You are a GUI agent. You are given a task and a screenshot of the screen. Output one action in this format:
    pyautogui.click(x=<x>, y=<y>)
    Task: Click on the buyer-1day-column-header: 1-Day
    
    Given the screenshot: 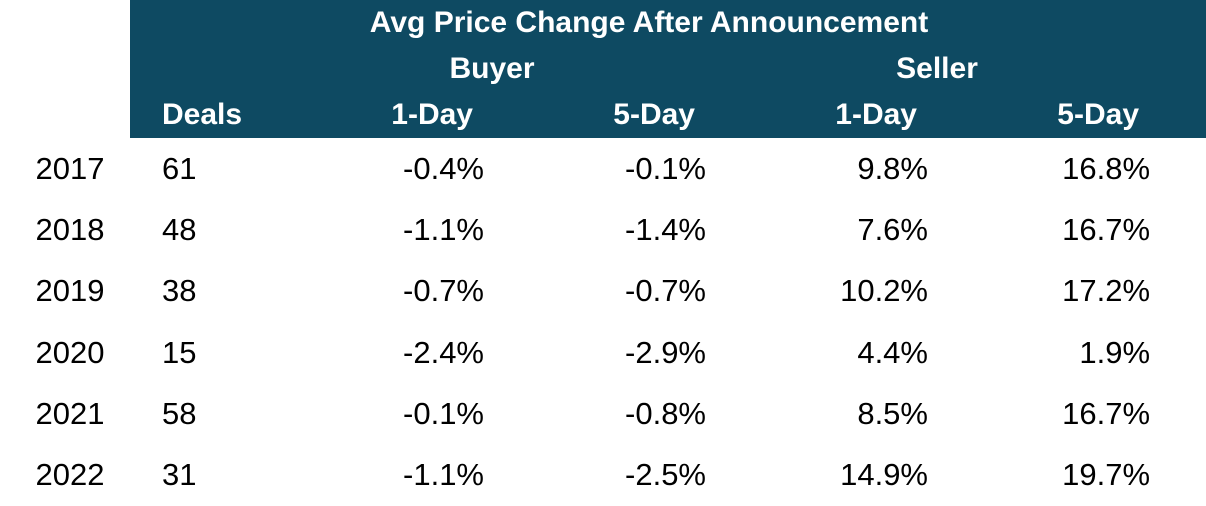 What is the action you would take?
    pyautogui.click(x=391, y=115)
    